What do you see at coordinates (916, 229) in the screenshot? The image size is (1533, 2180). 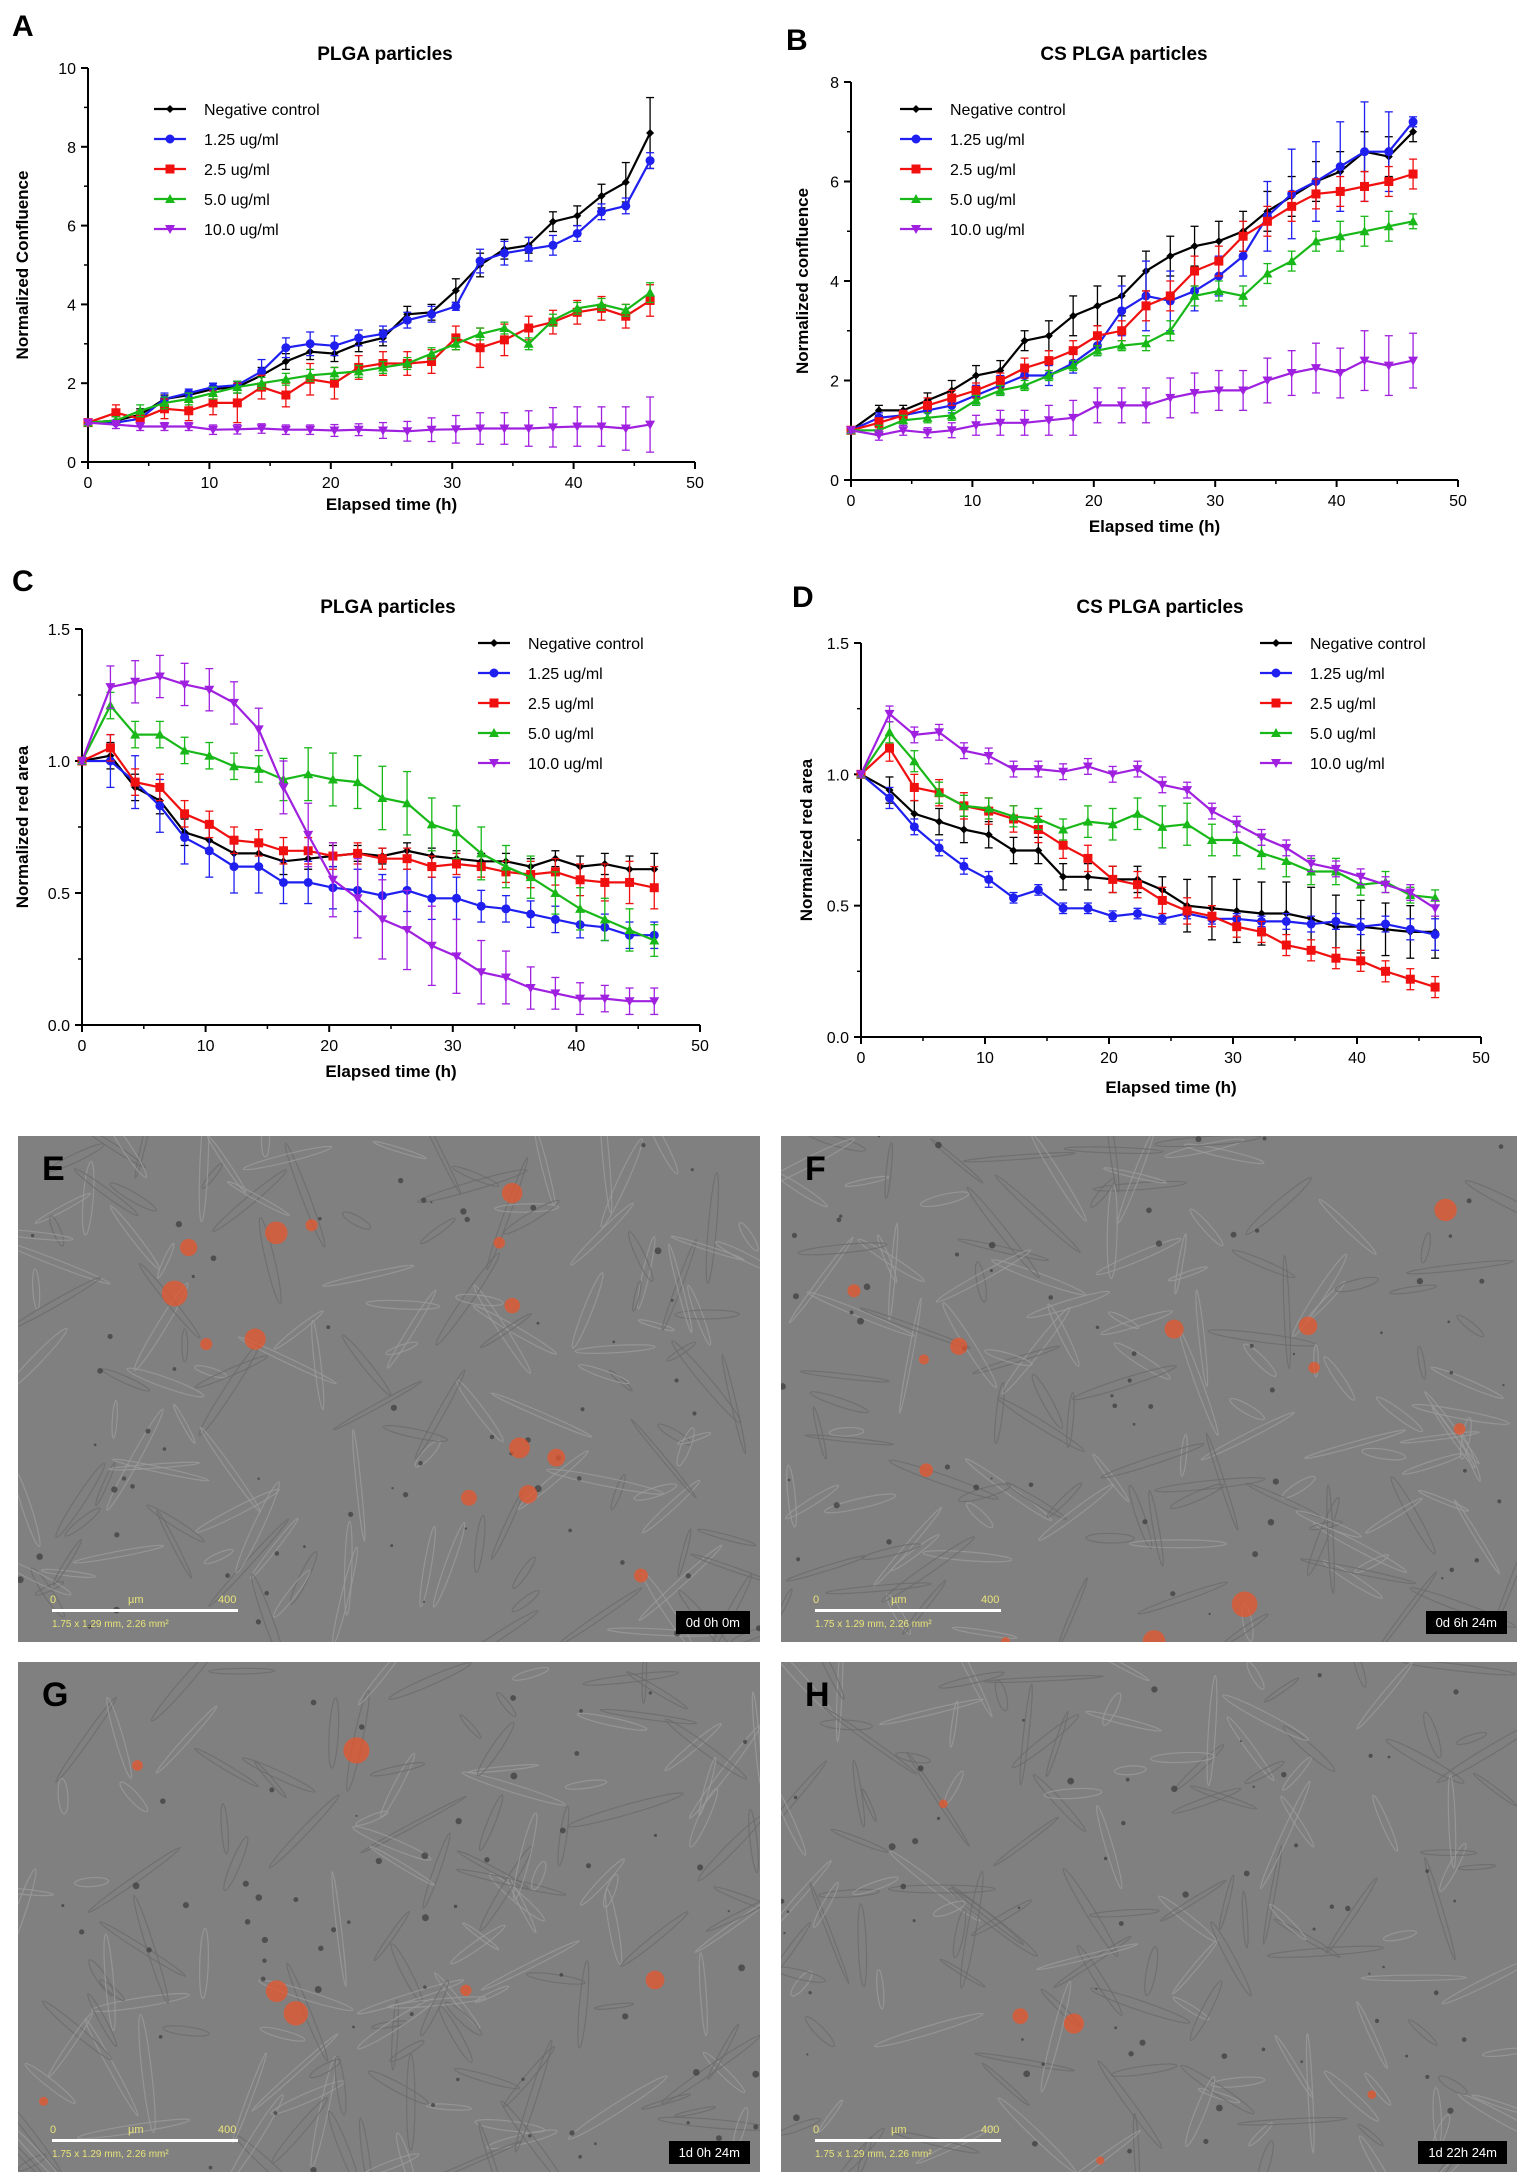 I see `legend-marker` at bounding box center [916, 229].